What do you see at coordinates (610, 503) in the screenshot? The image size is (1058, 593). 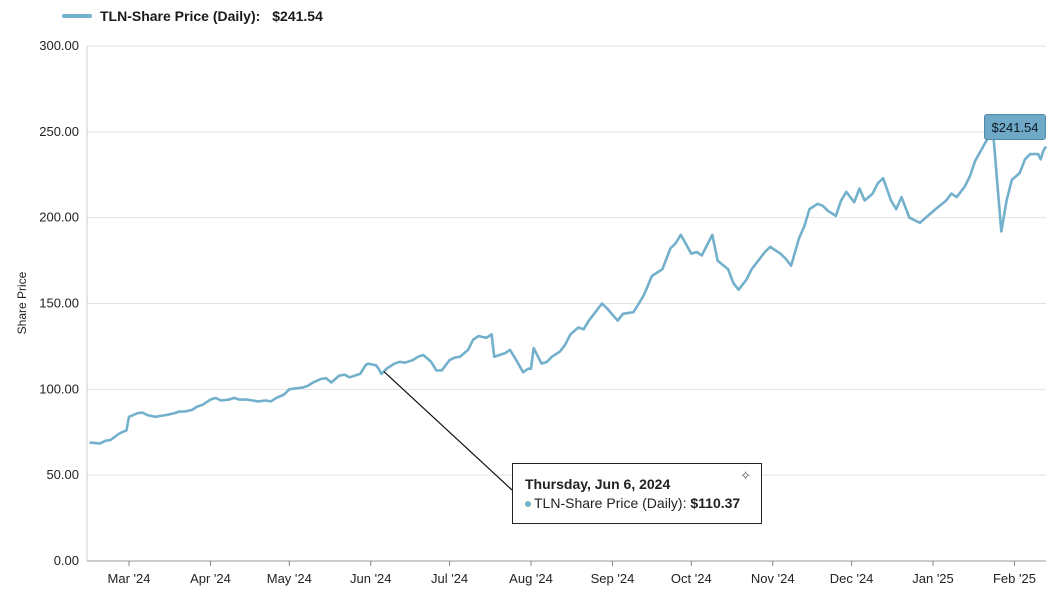 I see `tooltip-series-label: TLN-Share Price (Daily):` at bounding box center [610, 503].